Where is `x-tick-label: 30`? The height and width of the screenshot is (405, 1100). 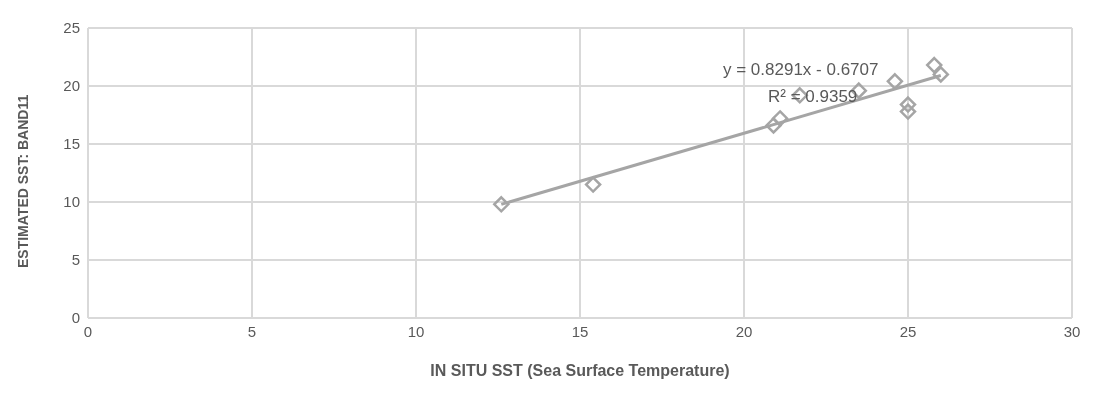
x-tick-label: 30 is located at coordinates (1072, 331).